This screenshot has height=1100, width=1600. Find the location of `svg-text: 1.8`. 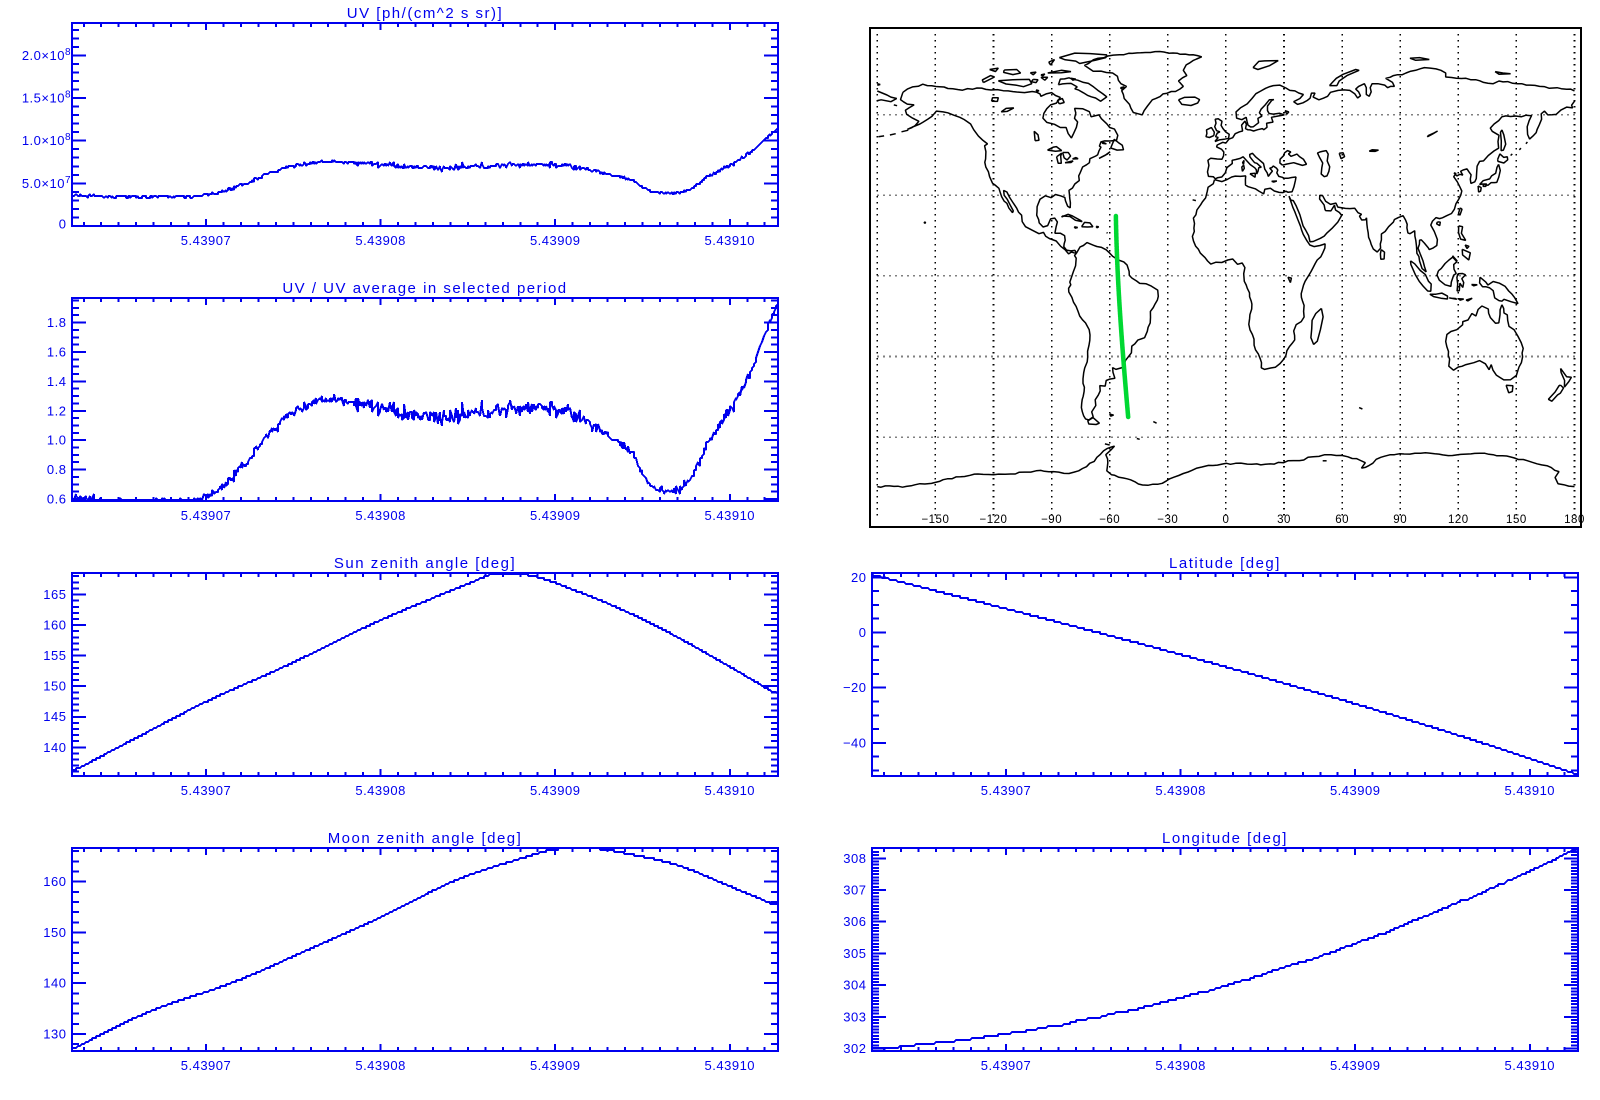

svg-text: 1.8 is located at coordinates (57, 322).